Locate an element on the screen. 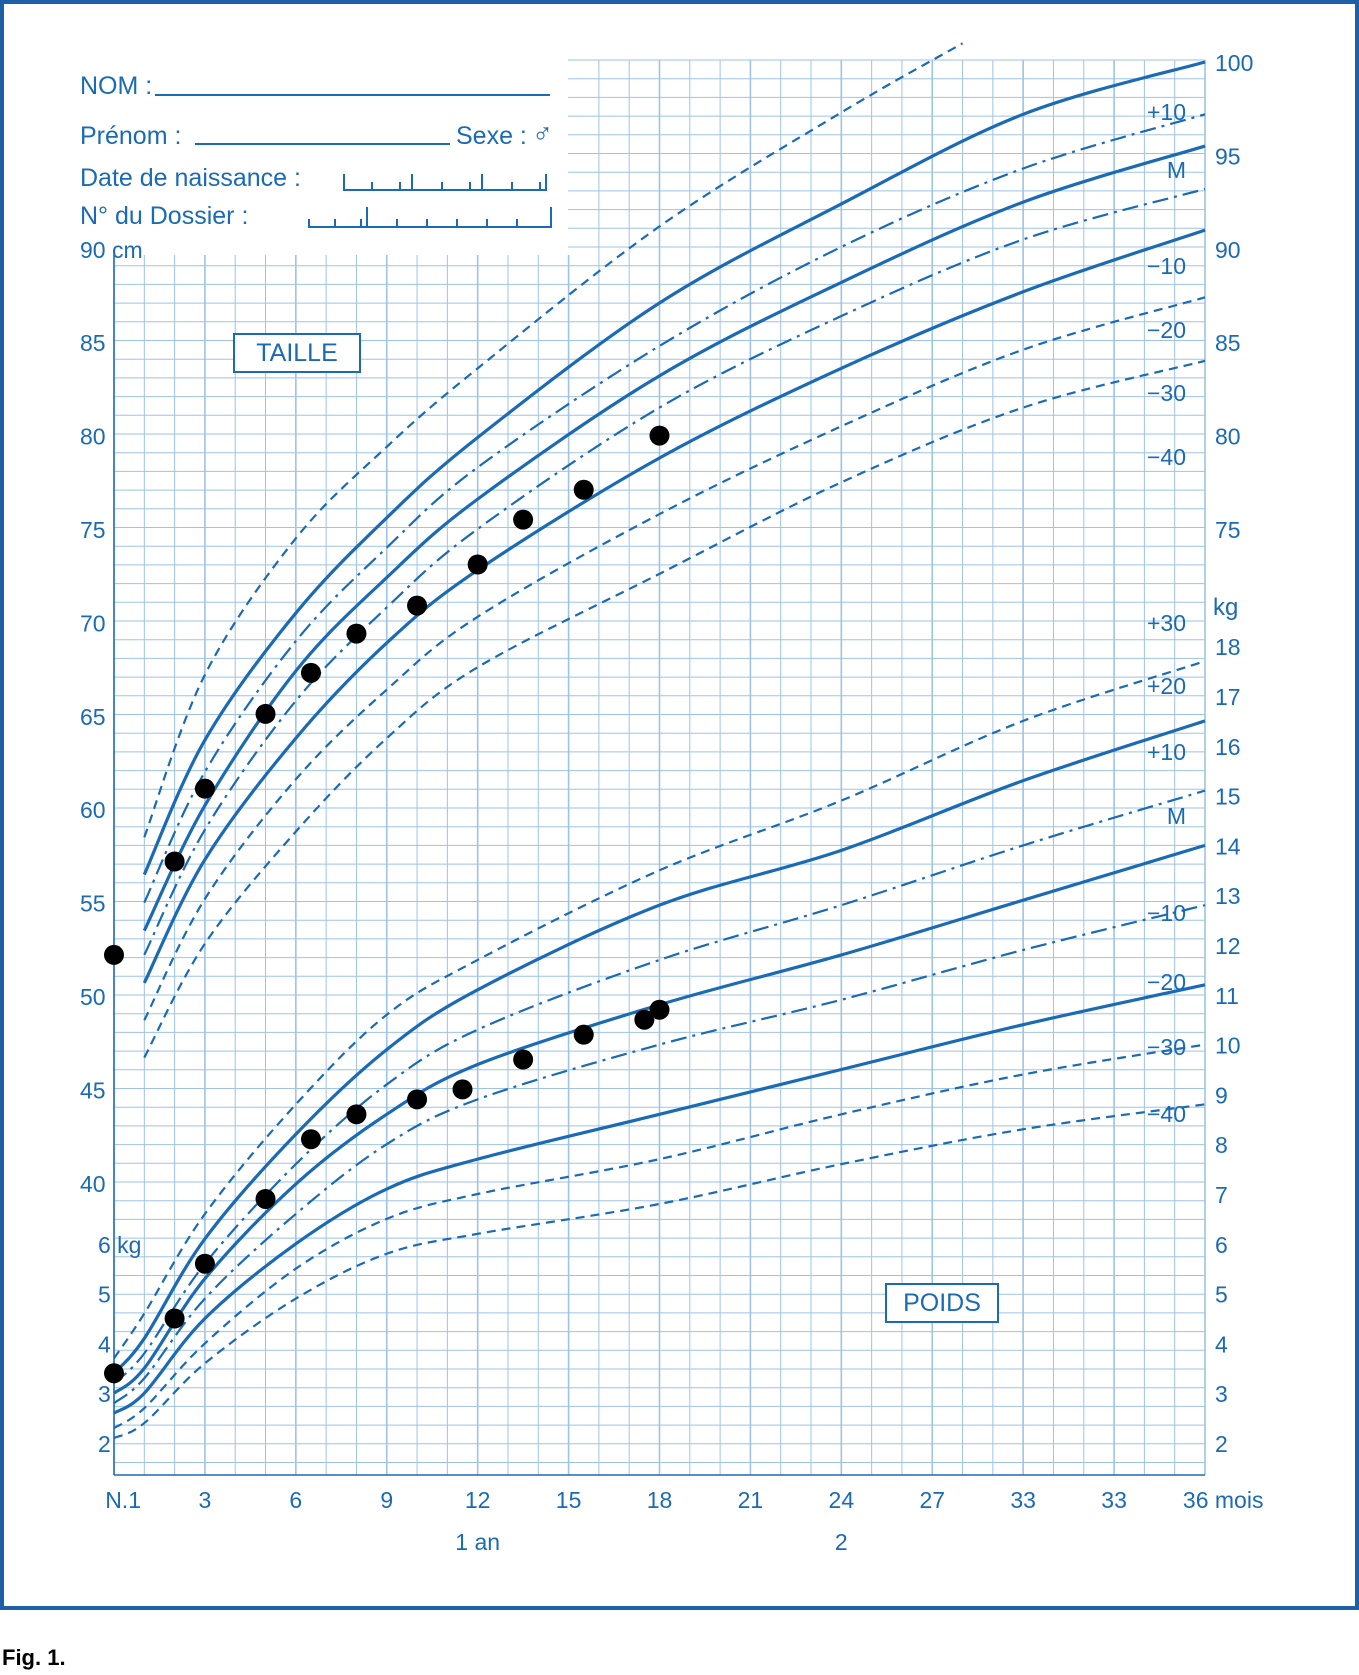 Image resolution: width=1359 pixels, height=1675 pixels. male-symbol-icon: ♂ is located at coordinates (542, 133).